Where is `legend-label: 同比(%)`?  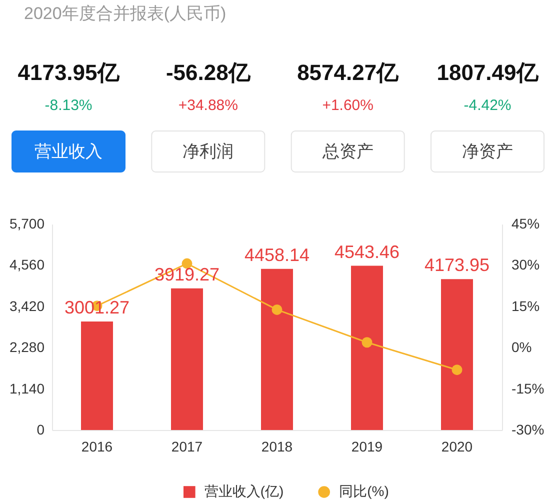
legend-label: 同比(%) is located at coordinates (364, 491).